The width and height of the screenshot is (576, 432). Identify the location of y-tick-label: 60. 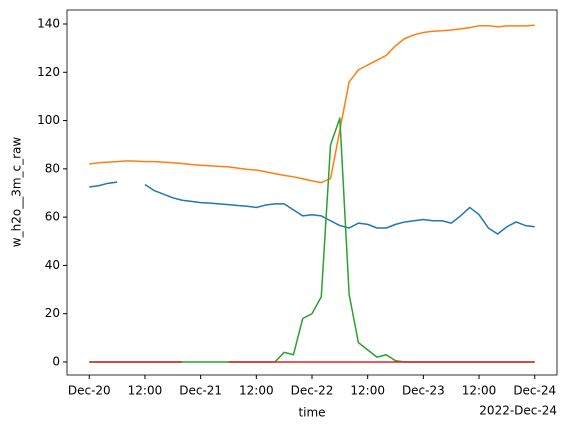
(52, 217).